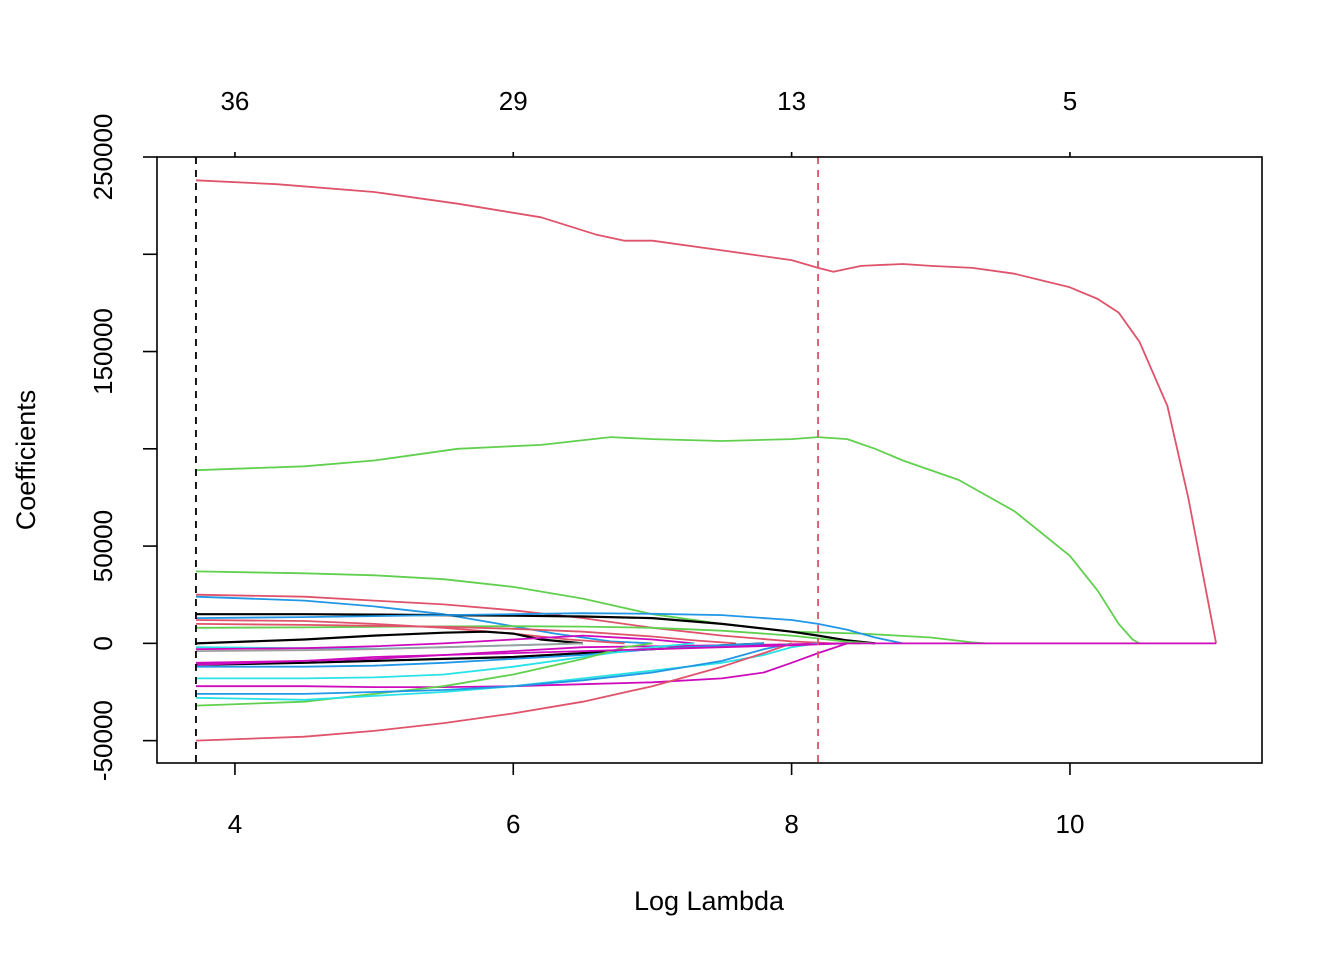 Image resolution: width=1344 pixels, height=960 pixels. What do you see at coordinates (235, 824) in the screenshot?
I see `x-tick-label: 4` at bounding box center [235, 824].